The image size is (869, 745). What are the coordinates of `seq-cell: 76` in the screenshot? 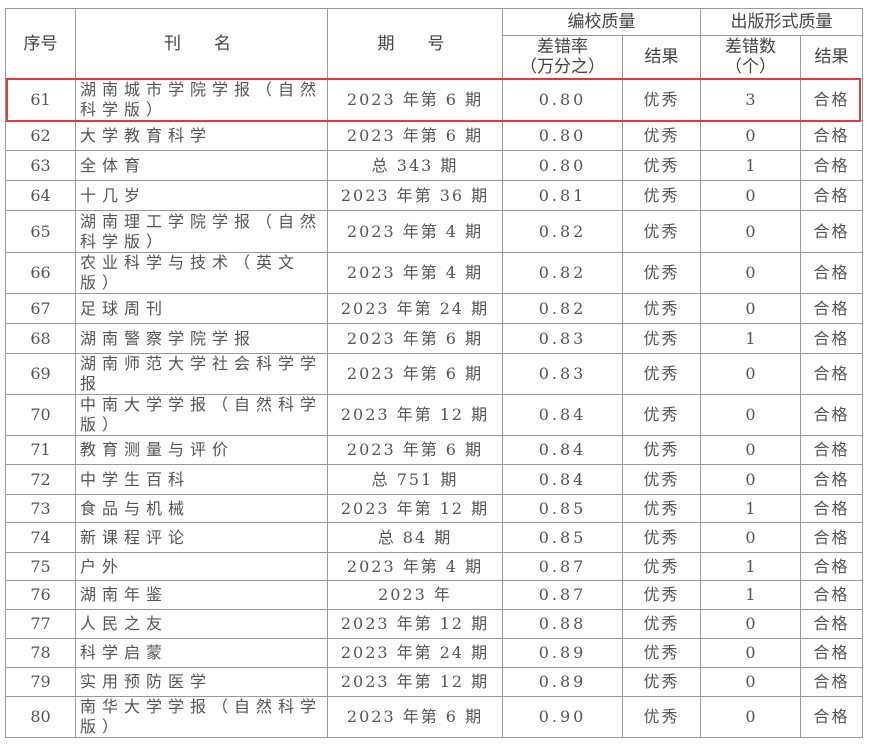 It's located at (40, 595).